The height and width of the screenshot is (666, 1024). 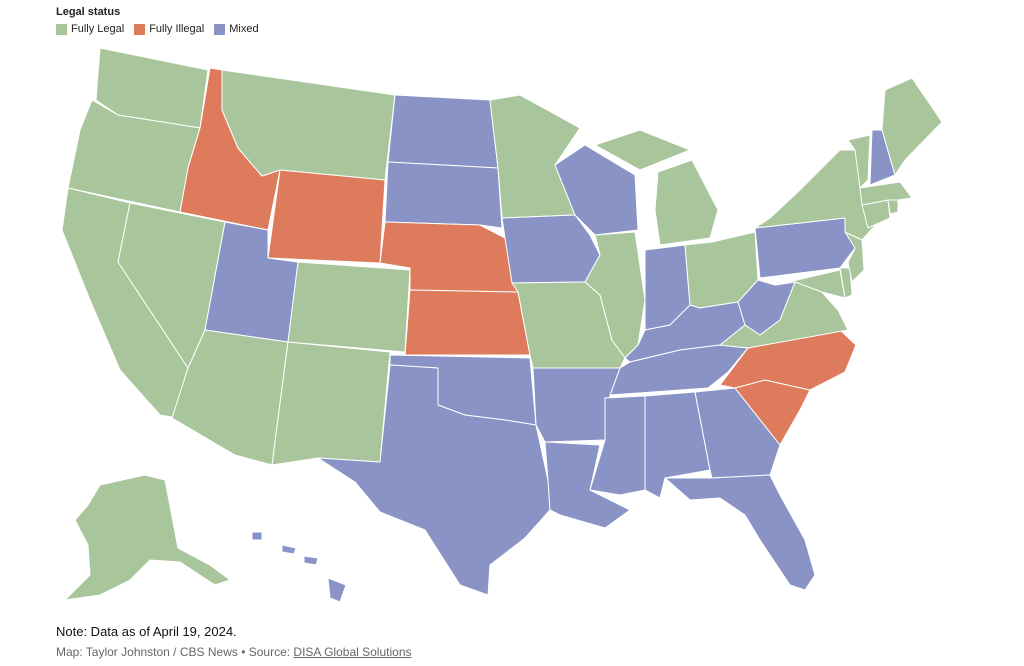 What do you see at coordinates (443, 131) in the screenshot?
I see `state-north-dakota` at bounding box center [443, 131].